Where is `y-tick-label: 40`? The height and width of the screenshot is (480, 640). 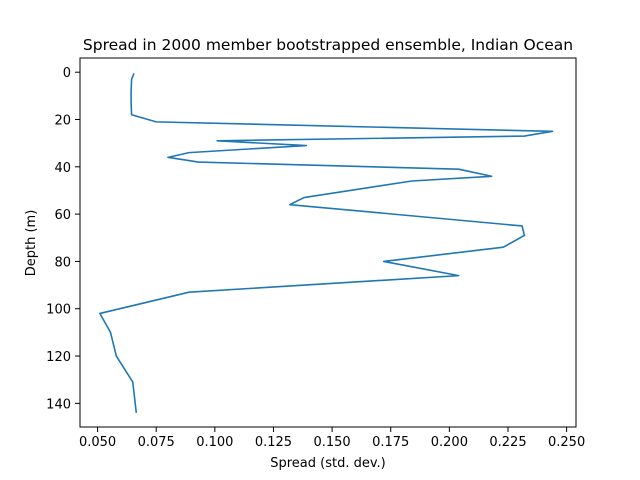 y-tick-label: 40 is located at coordinates (62, 168).